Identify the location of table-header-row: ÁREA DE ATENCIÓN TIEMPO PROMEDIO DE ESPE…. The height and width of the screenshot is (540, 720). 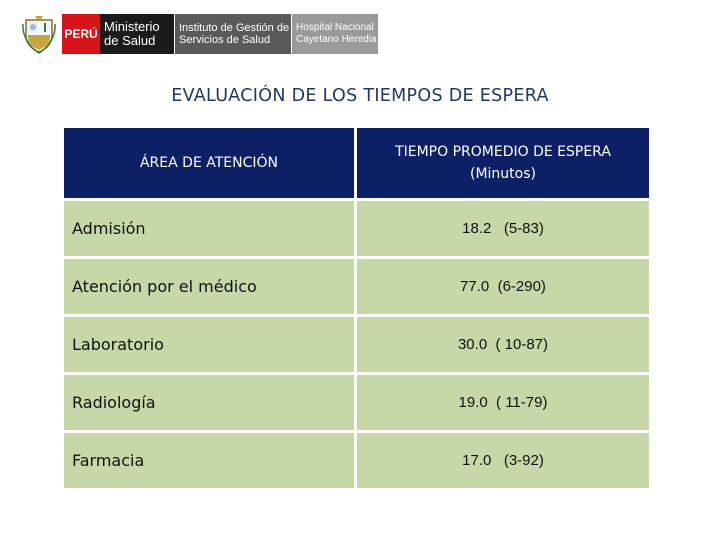
(356, 164).